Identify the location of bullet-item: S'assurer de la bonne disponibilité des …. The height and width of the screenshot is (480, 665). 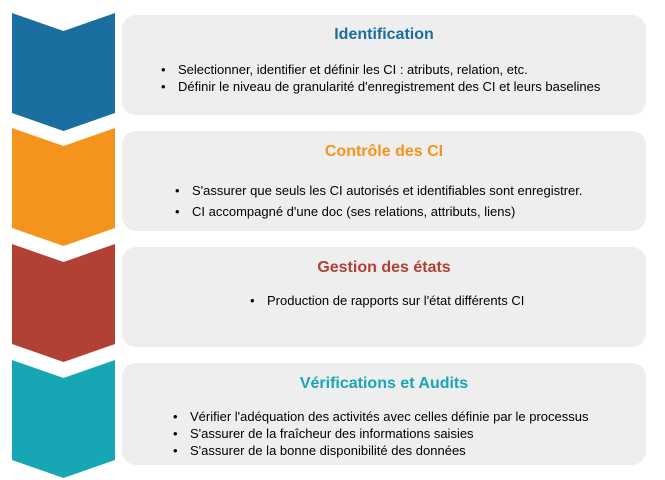
(409, 450).